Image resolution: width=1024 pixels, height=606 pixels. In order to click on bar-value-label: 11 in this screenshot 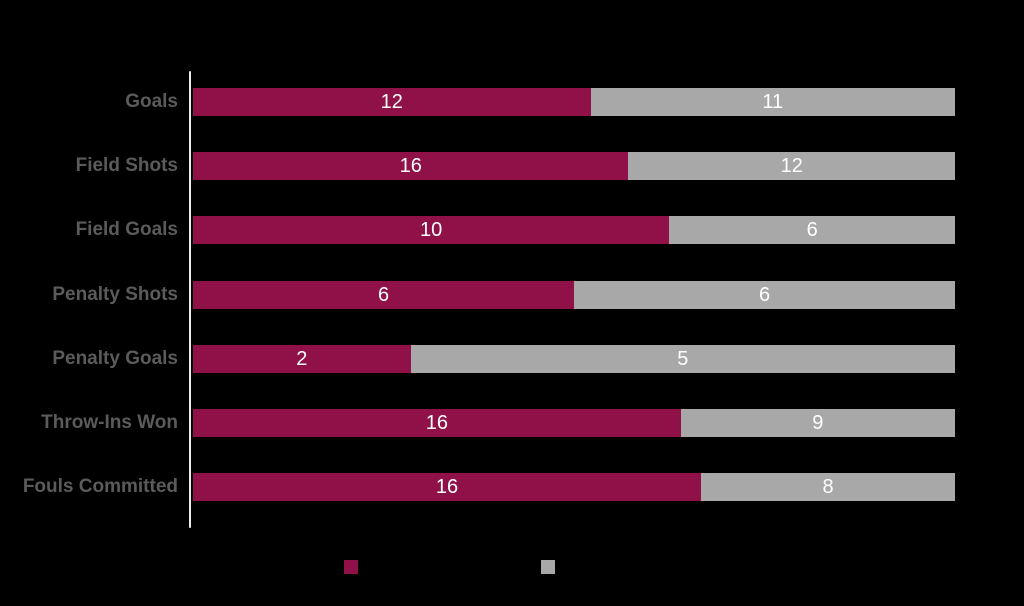, I will do `click(773, 102)`.